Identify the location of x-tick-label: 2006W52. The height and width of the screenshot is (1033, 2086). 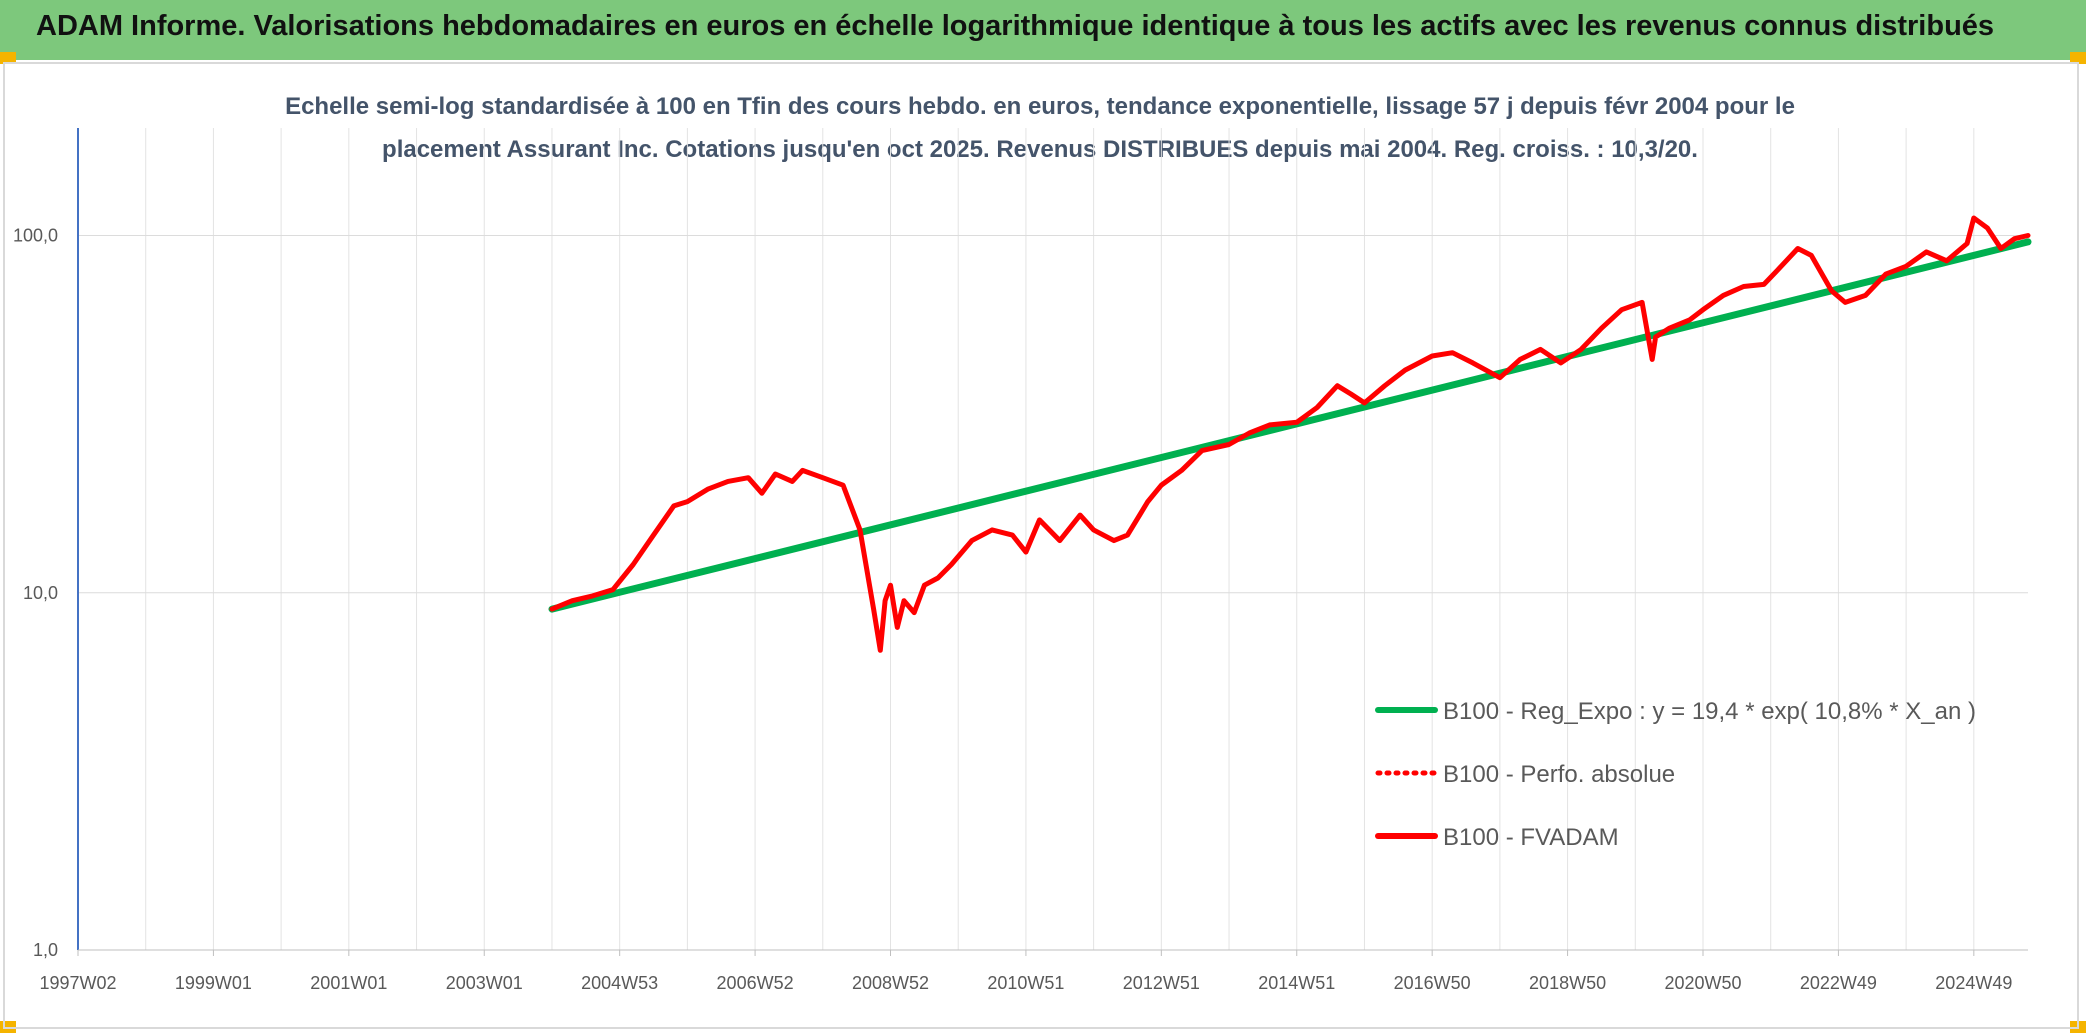
(755, 983).